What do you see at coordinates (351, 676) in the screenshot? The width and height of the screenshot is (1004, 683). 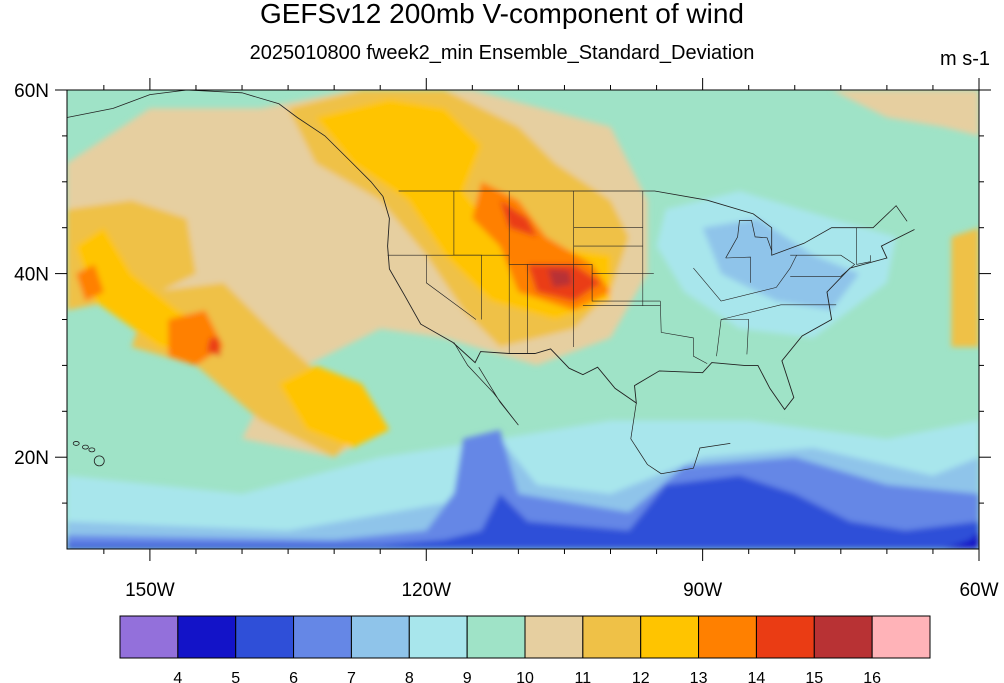 I see `colorbar-label: 7` at bounding box center [351, 676].